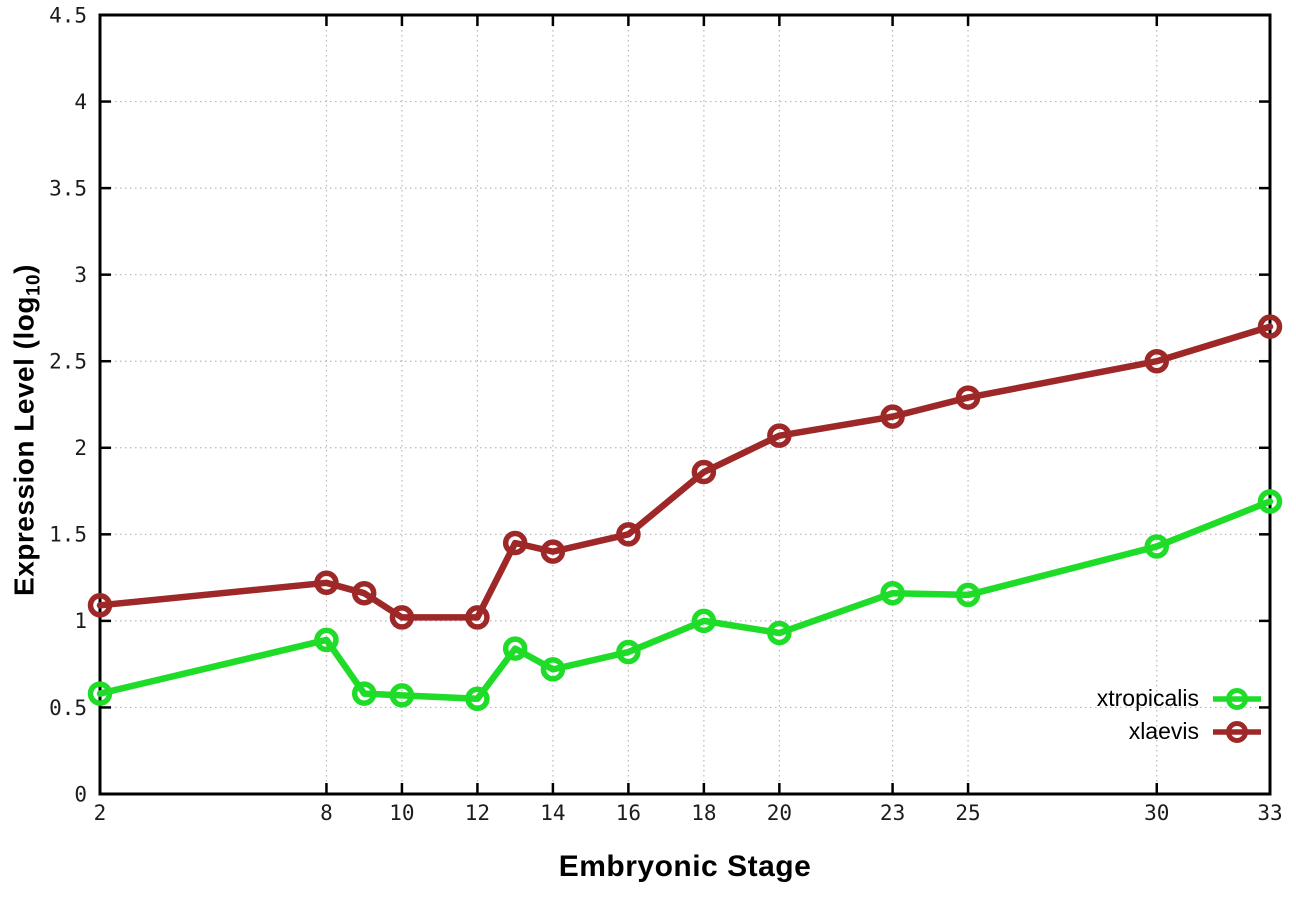 The width and height of the screenshot is (1296, 907). I want to click on y-tick-label: 3, so click(80, 275).